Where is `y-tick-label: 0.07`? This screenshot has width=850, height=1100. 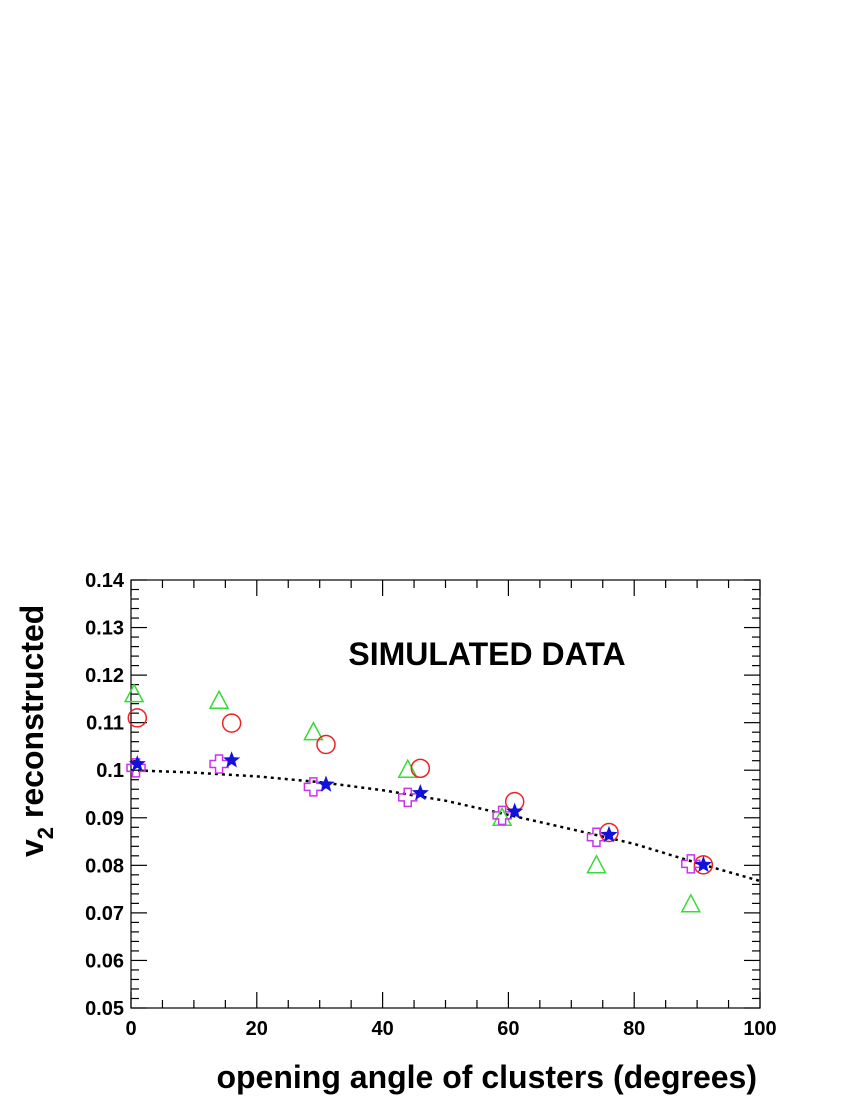
y-tick-label: 0.07 is located at coordinates (104, 914).